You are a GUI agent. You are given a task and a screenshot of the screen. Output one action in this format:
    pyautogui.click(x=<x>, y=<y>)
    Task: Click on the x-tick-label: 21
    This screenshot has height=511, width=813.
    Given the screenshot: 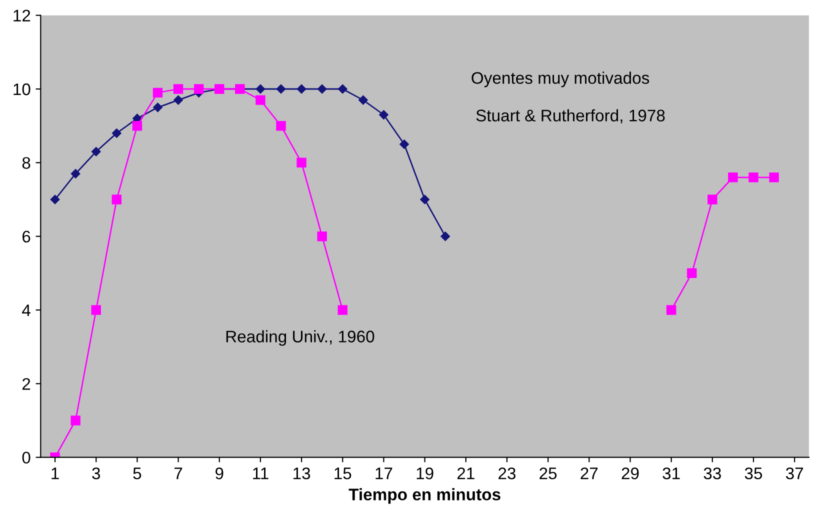 What is the action you would take?
    pyautogui.click(x=465, y=474)
    